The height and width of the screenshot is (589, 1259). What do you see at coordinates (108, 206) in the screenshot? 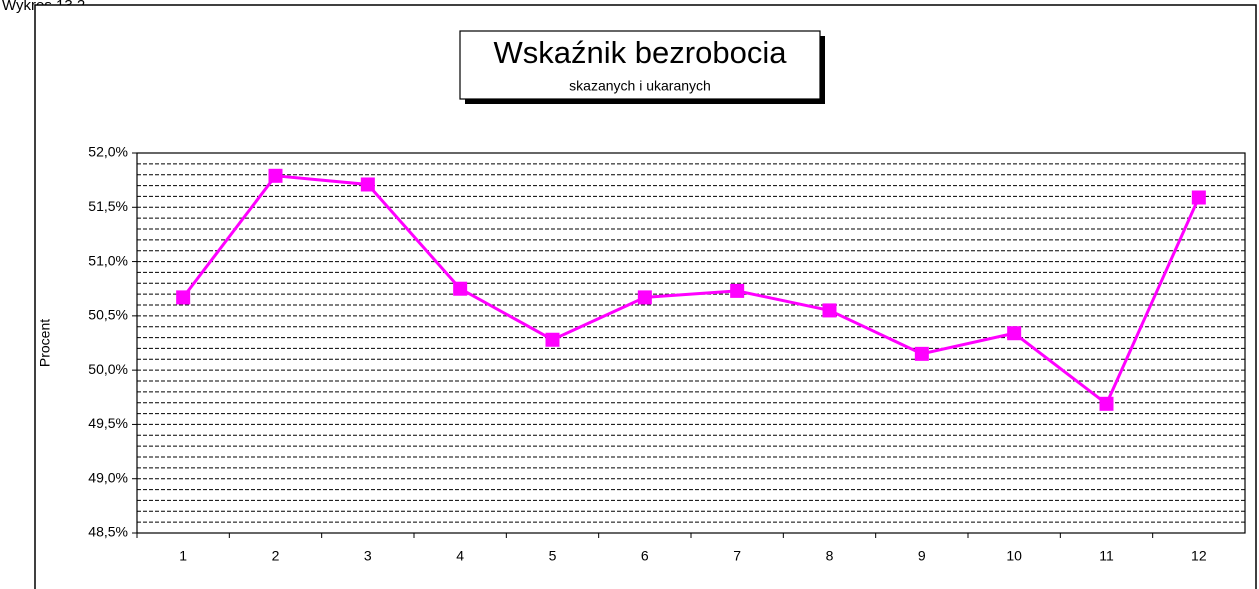
I see `y-tick-label: 51,5%` at bounding box center [108, 206].